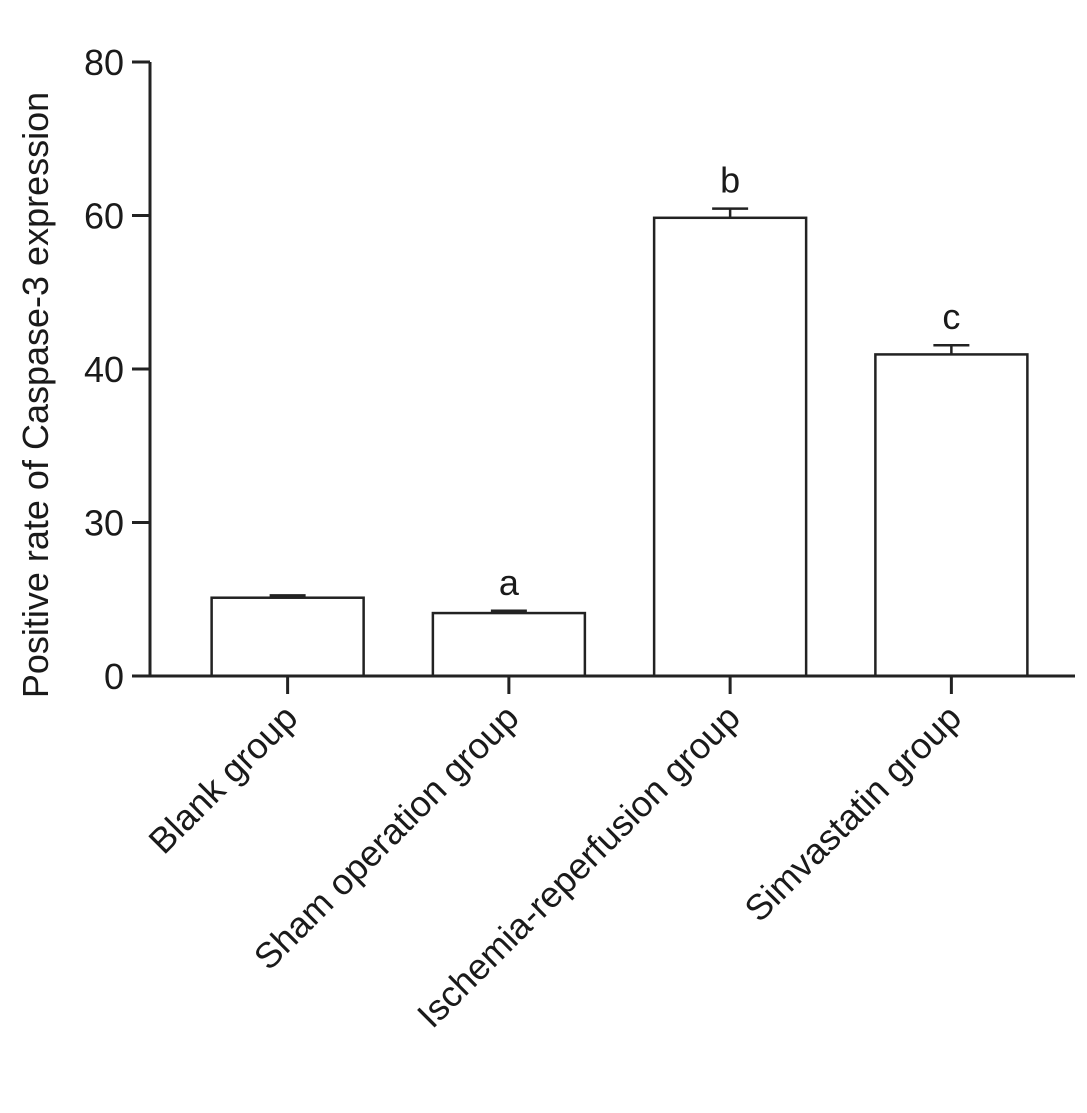 This screenshot has width=1087, height=1113. I want to click on y-axis-title: Positive rate of Caspase-3 expression, so click(35, 395).